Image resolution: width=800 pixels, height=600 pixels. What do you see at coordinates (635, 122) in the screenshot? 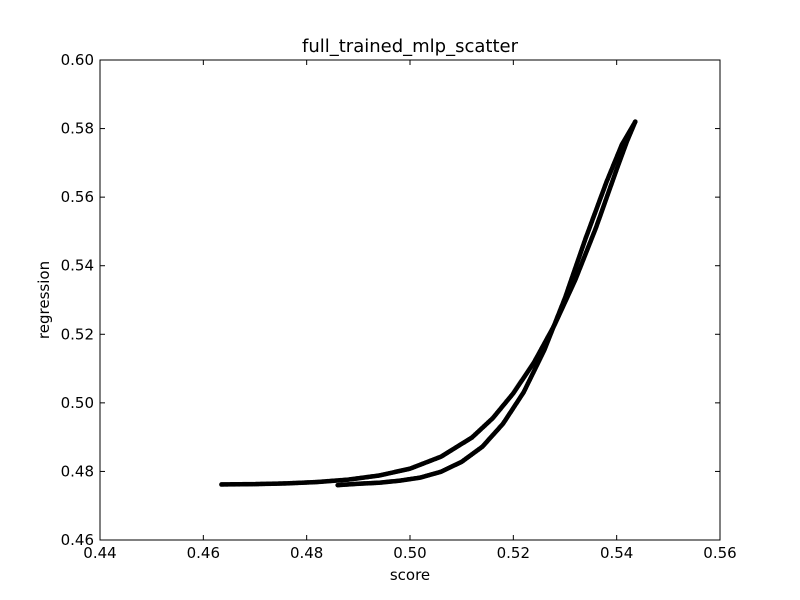
I see `scatter-point` at bounding box center [635, 122].